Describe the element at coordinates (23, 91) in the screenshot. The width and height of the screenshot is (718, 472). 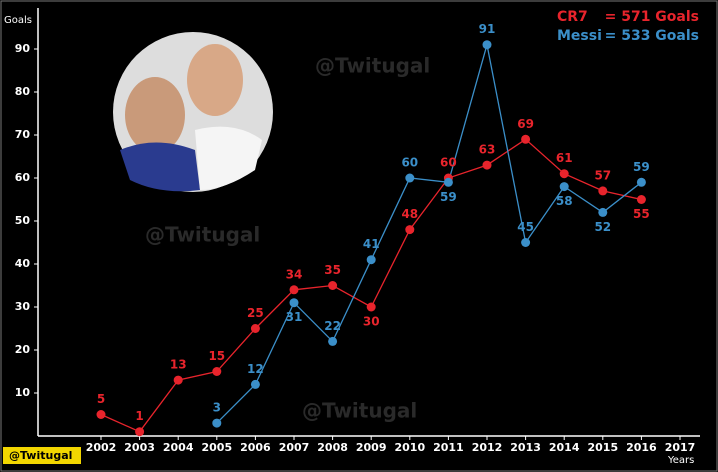
I see `y-tick-label: 80` at that location.